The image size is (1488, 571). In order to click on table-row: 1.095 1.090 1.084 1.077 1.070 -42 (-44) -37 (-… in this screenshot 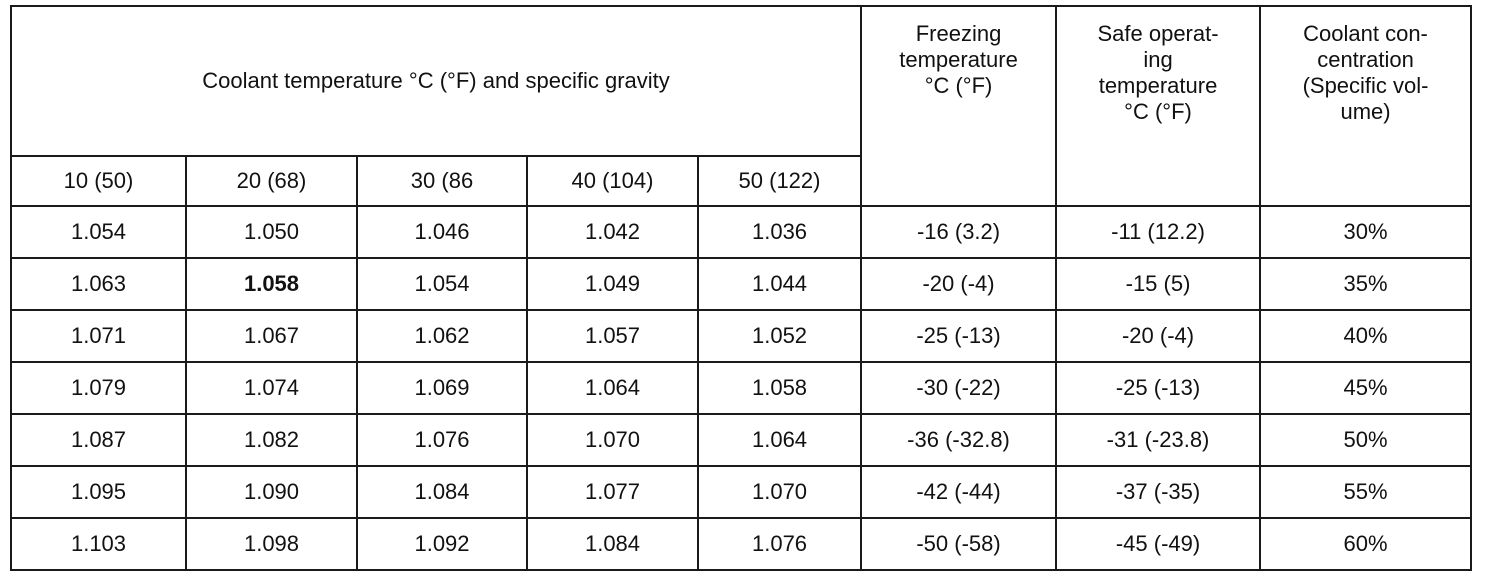, I will do `click(741, 492)`.